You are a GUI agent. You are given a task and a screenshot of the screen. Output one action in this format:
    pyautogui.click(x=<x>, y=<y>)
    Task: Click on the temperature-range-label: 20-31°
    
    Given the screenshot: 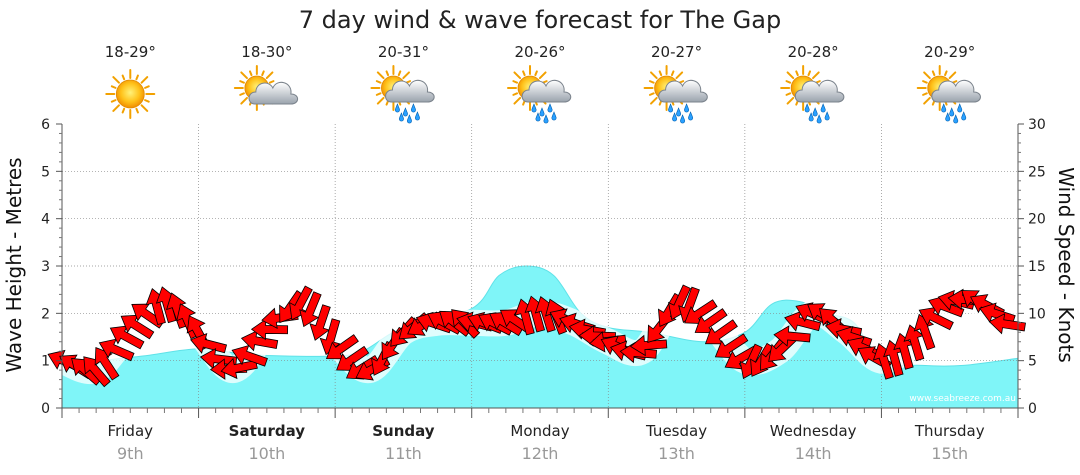 What is the action you would take?
    pyautogui.click(x=403, y=52)
    